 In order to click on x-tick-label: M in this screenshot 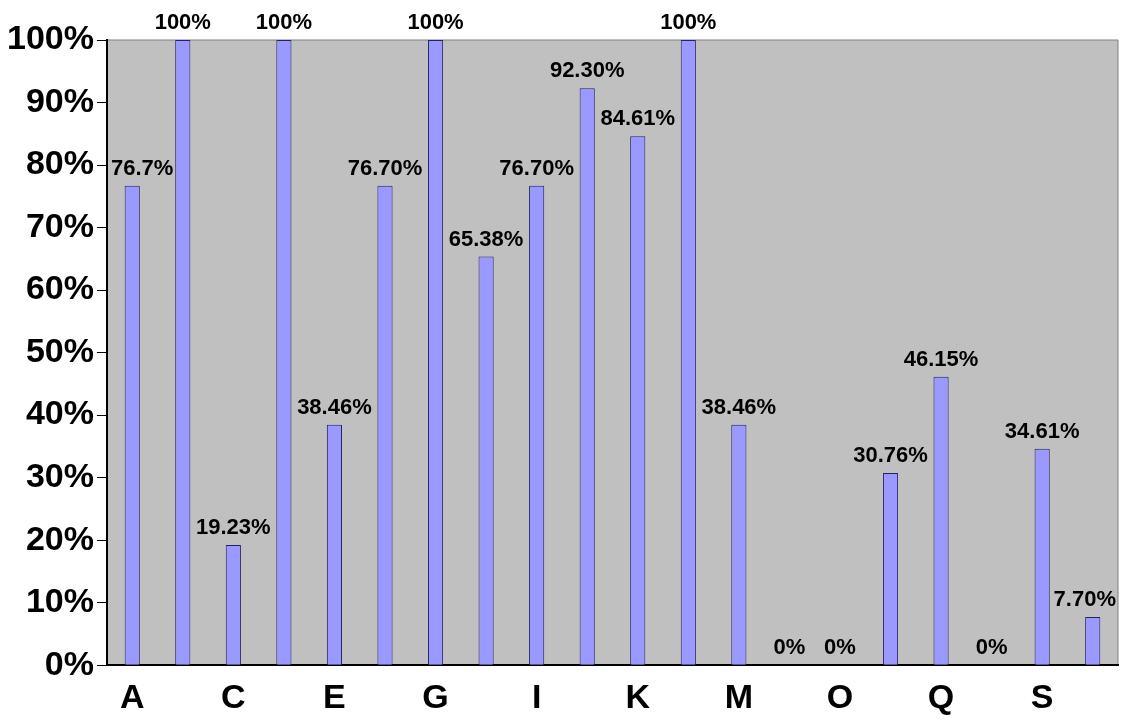, I will do `click(739, 695)`.